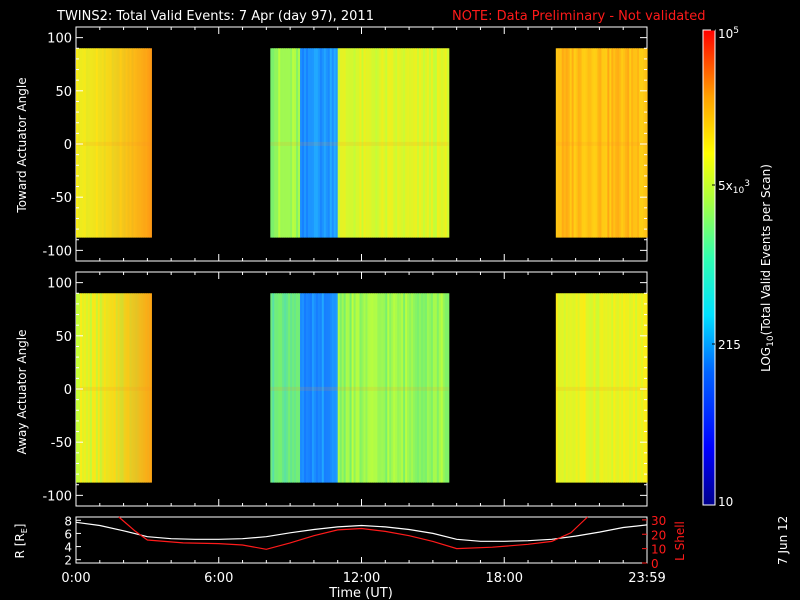 This screenshot has width=800, height=600. I want to click on x-tick-label: 18:00, so click(504, 578).